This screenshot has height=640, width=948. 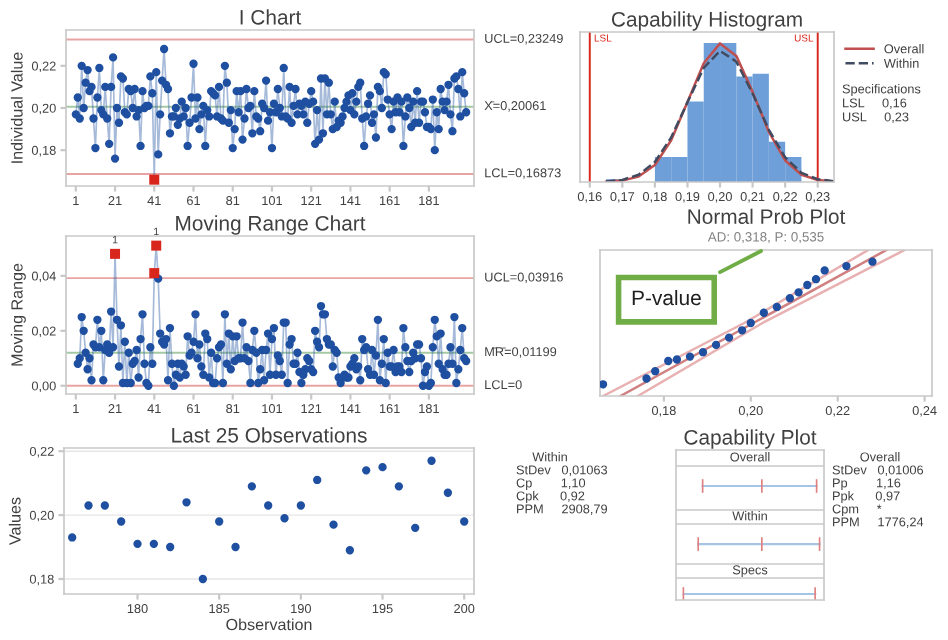 I want to click on chart-title: Moving Range Chart, so click(x=271, y=225).